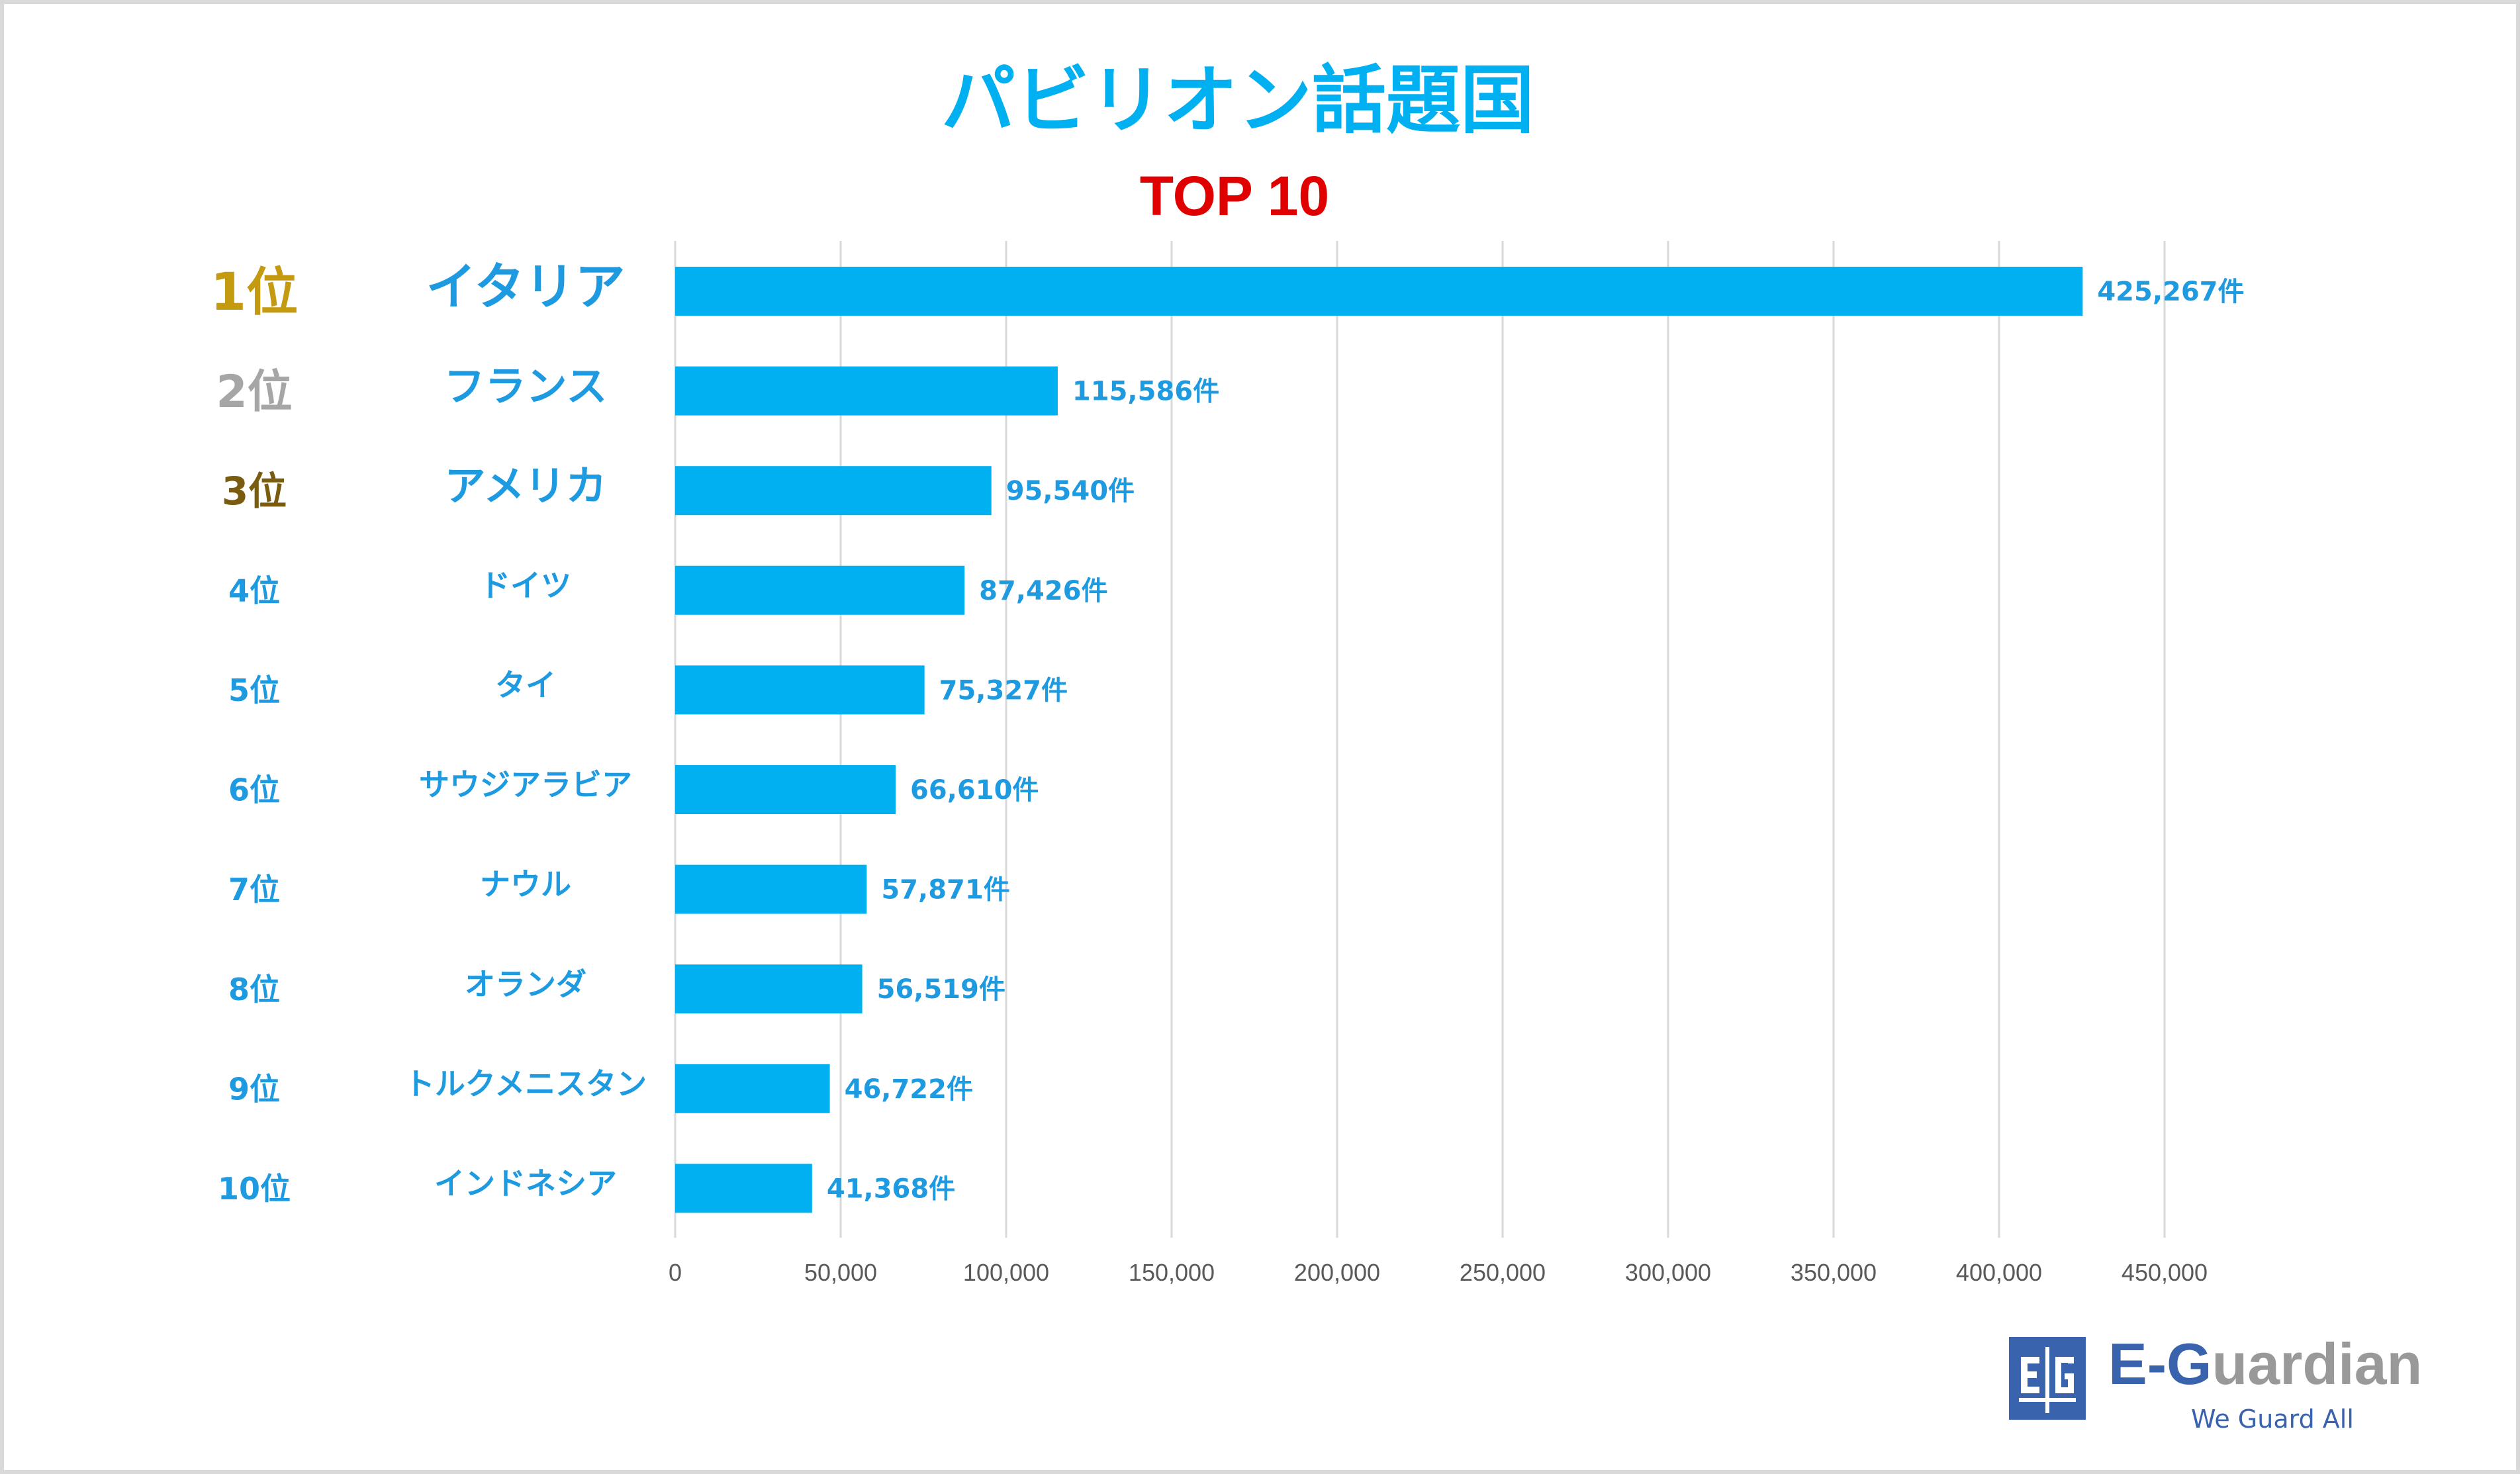 The image size is (2520, 1474). I want to click on rank-label: 2位, so click(254, 392).